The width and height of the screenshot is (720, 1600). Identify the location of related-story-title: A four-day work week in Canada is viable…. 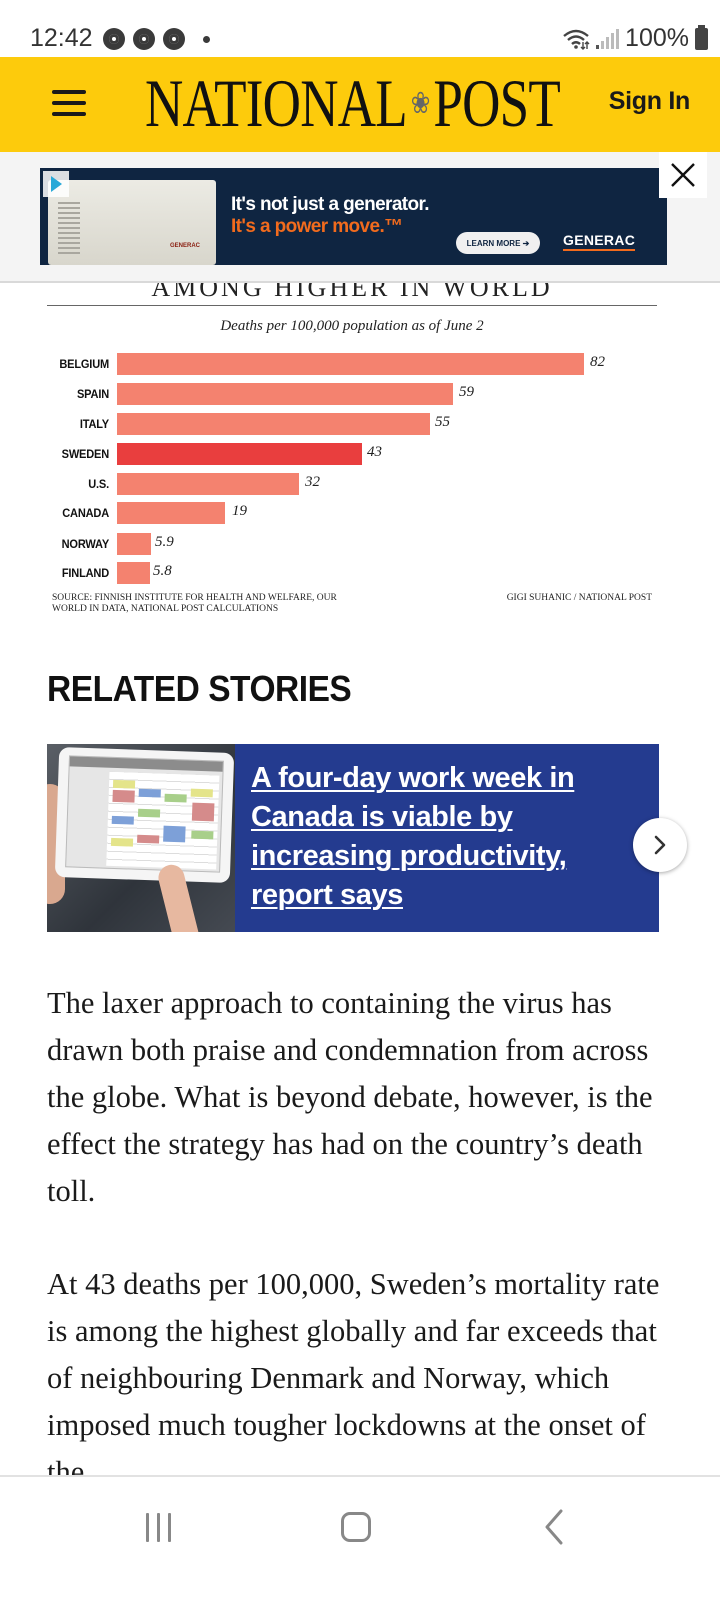
(413, 836).